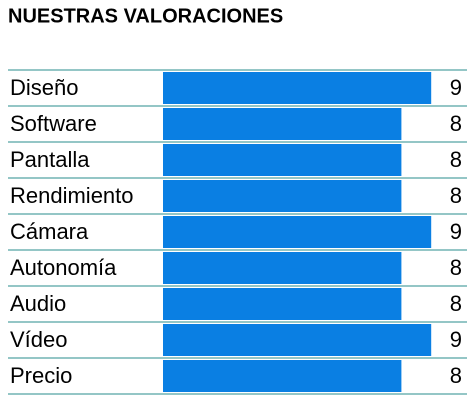  I want to click on category-label: Cámara, so click(49, 231).